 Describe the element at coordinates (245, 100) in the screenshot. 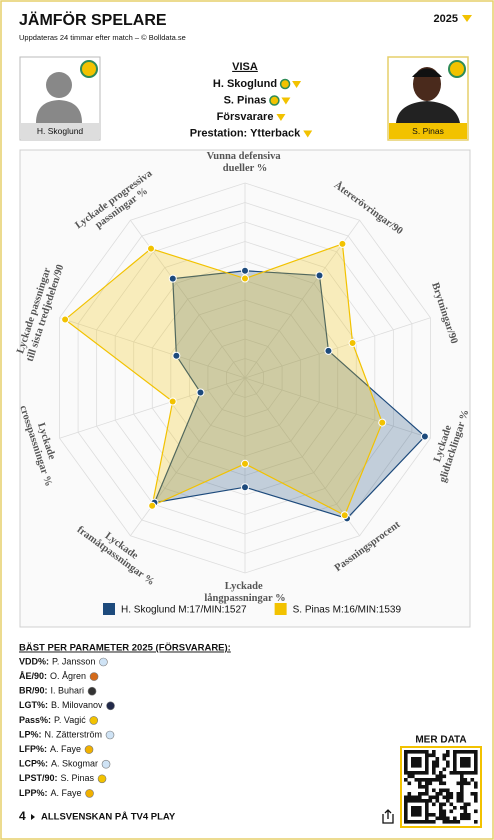

I see `selector: S. Pinas` at that location.